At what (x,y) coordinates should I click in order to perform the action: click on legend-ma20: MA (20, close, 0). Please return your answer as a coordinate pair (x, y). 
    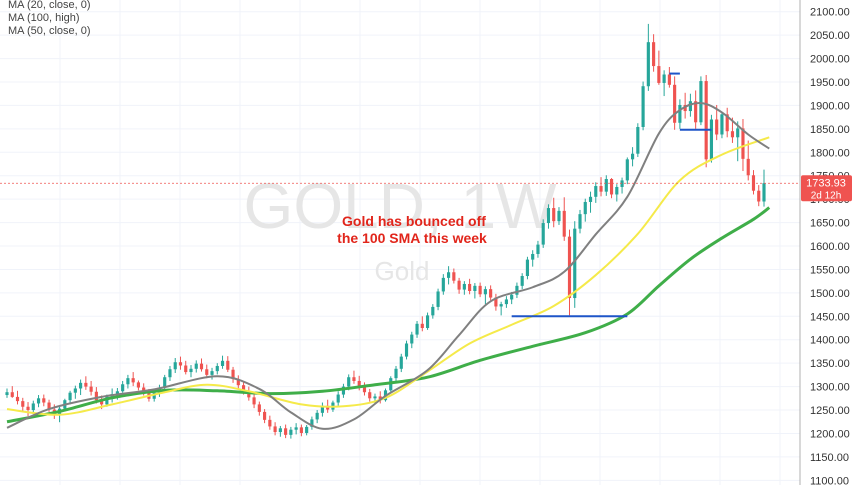
    Looking at the image, I should click on (49, 5).